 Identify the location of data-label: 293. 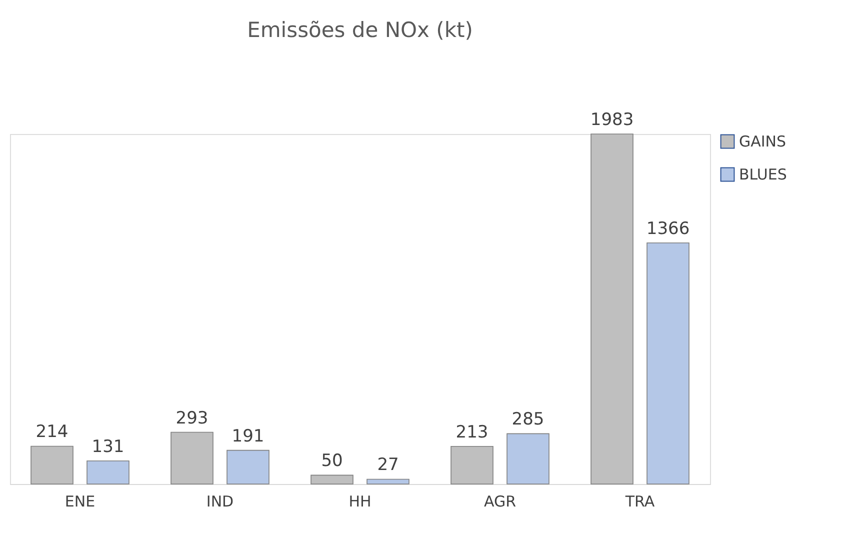
(192, 418).